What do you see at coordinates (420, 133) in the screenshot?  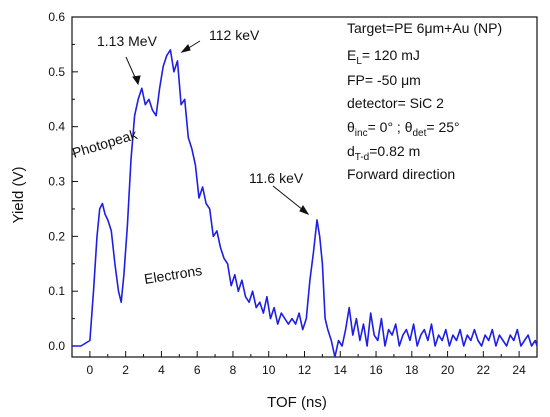 I see `info-theta-det-sub: det` at bounding box center [420, 133].